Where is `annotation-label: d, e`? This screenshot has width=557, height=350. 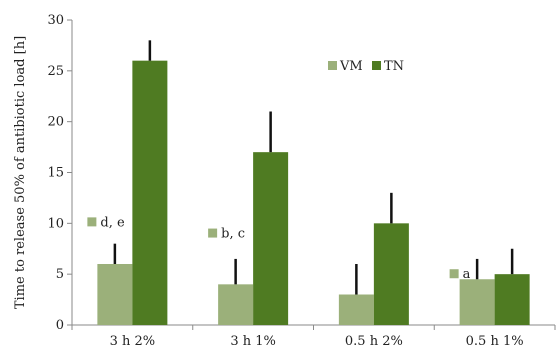 annotation-label: d, e is located at coordinates (112, 222).